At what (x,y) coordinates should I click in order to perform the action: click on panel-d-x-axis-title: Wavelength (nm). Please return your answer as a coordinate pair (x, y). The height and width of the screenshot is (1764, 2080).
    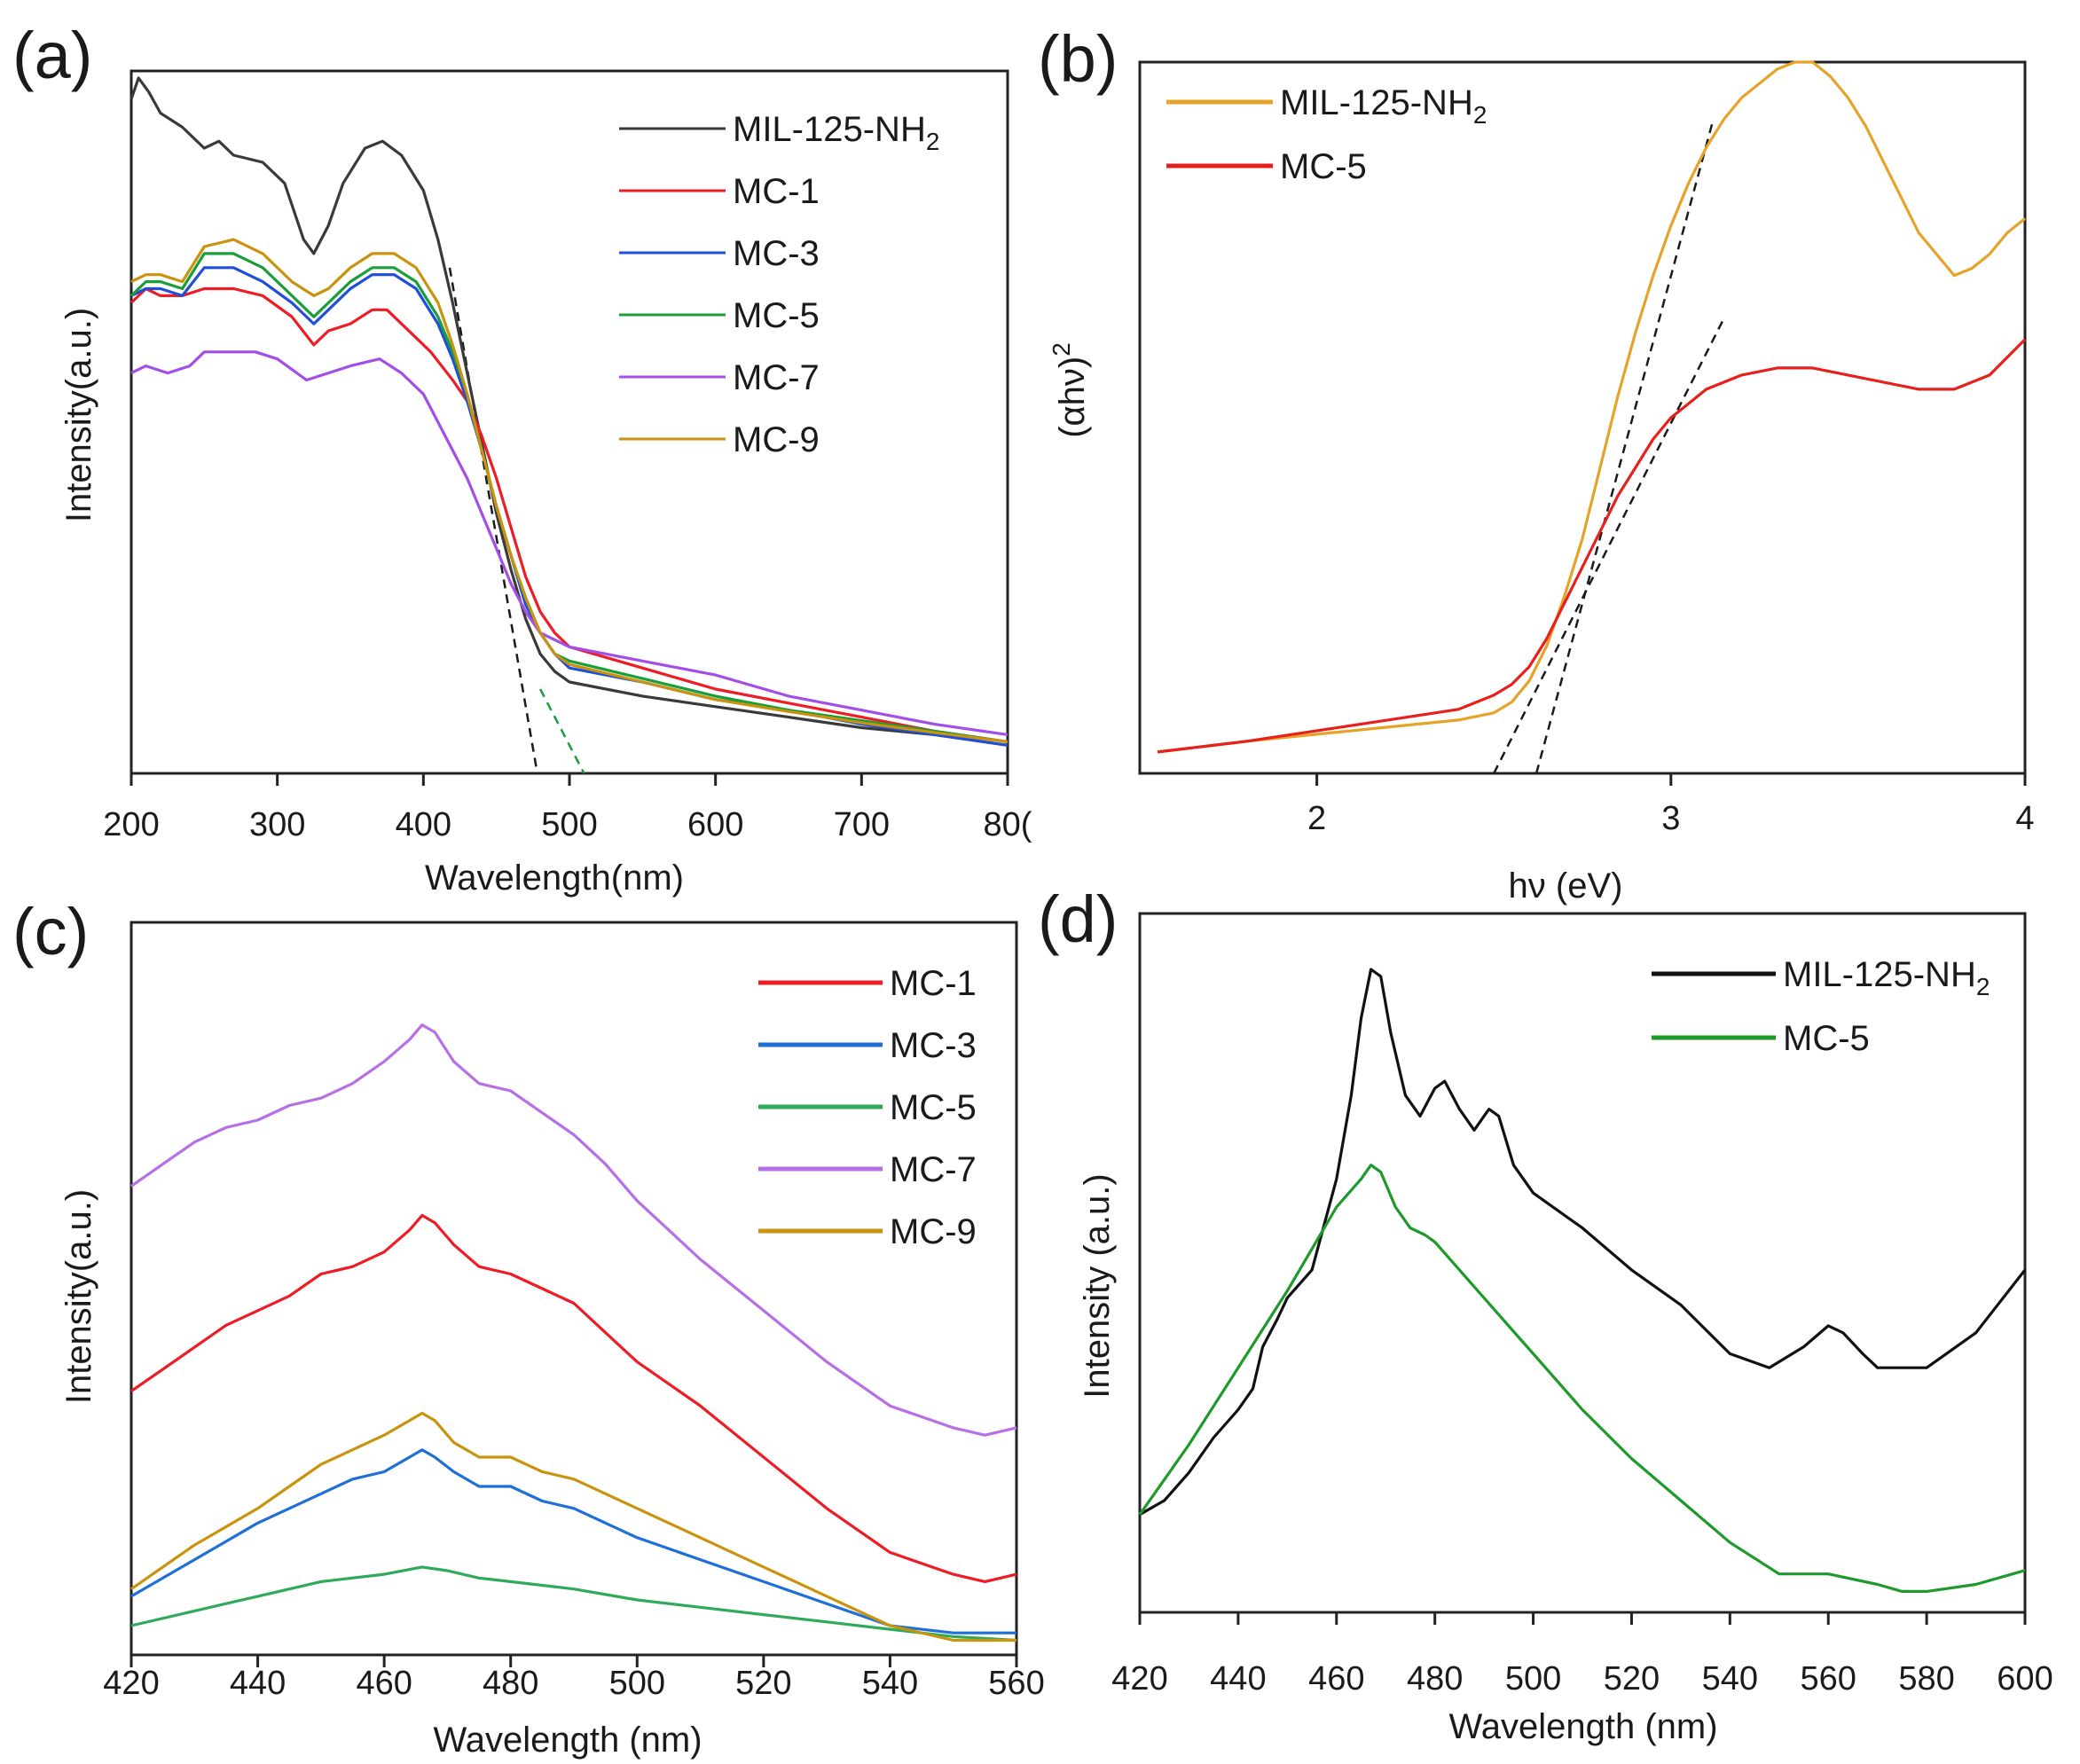
    Looking at the image, I should click on (1583, 1726).